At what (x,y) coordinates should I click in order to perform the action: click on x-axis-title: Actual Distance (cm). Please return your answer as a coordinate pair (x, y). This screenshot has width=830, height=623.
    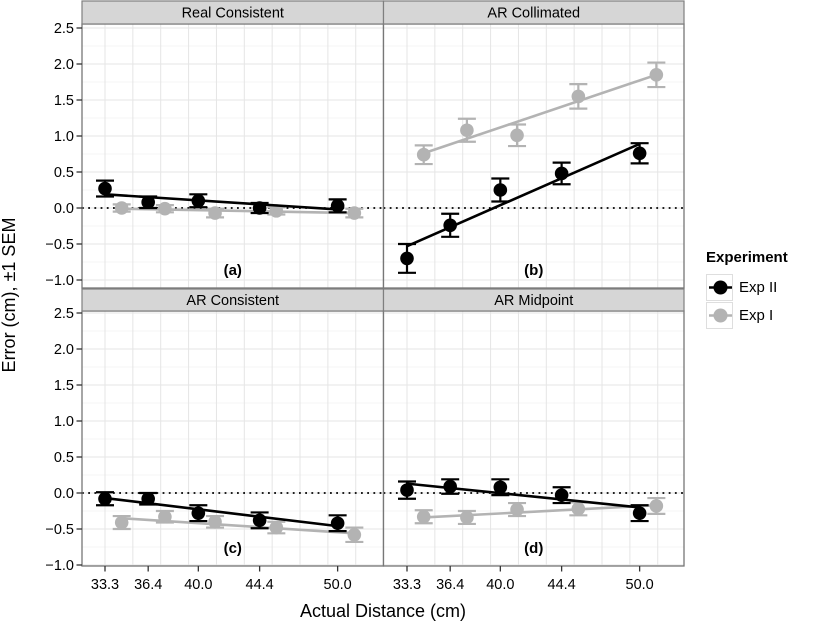
    Looking at the image, I should click on (383, 611).